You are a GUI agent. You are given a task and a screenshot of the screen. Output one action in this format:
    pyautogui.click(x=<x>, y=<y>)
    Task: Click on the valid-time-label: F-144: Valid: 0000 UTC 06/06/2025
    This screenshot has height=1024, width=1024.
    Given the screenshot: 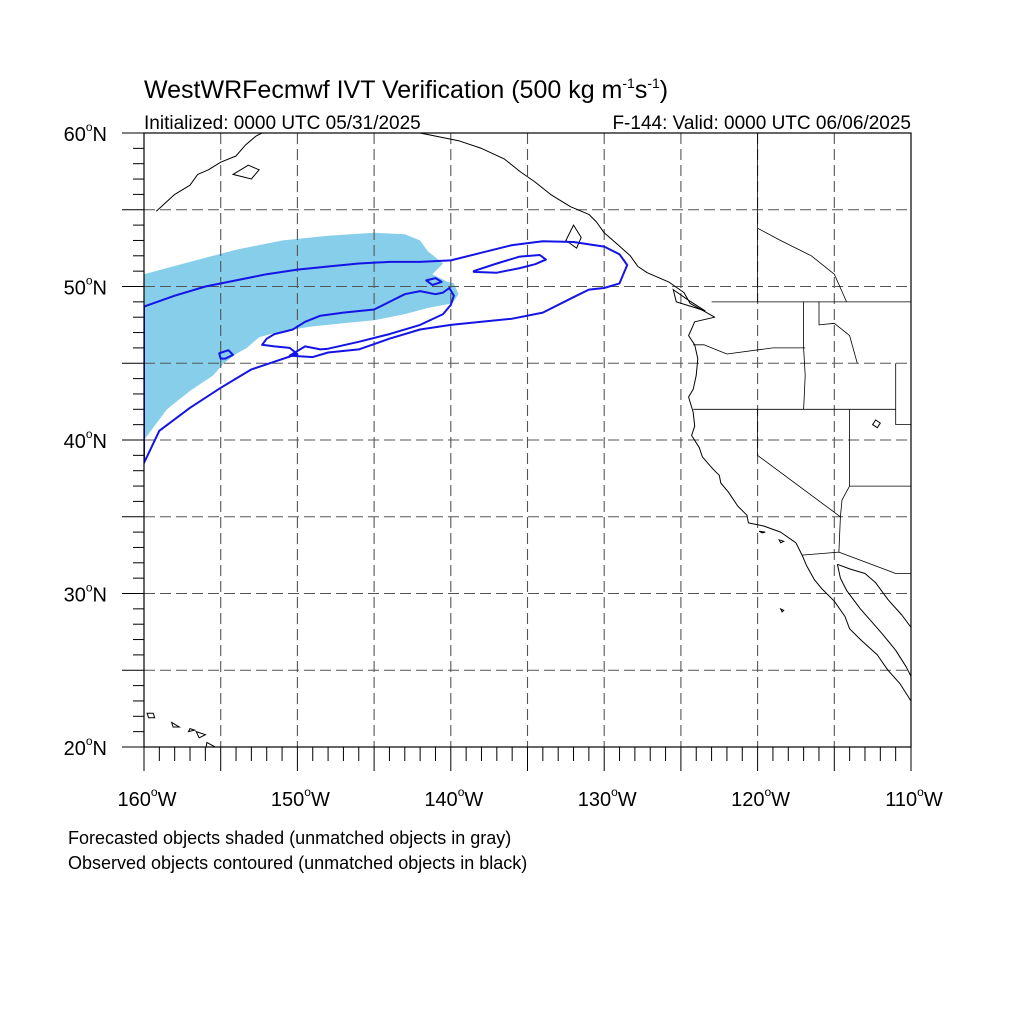 What is the action you would take?
    pyautogui.click(x=761, y=123)
    